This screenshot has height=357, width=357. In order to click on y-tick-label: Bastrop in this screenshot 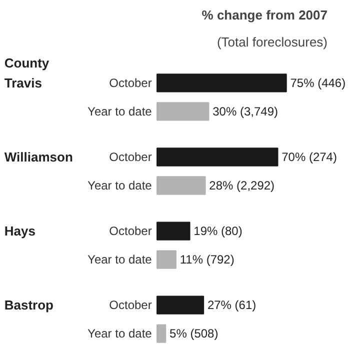, I will do `click(29, 305)`.